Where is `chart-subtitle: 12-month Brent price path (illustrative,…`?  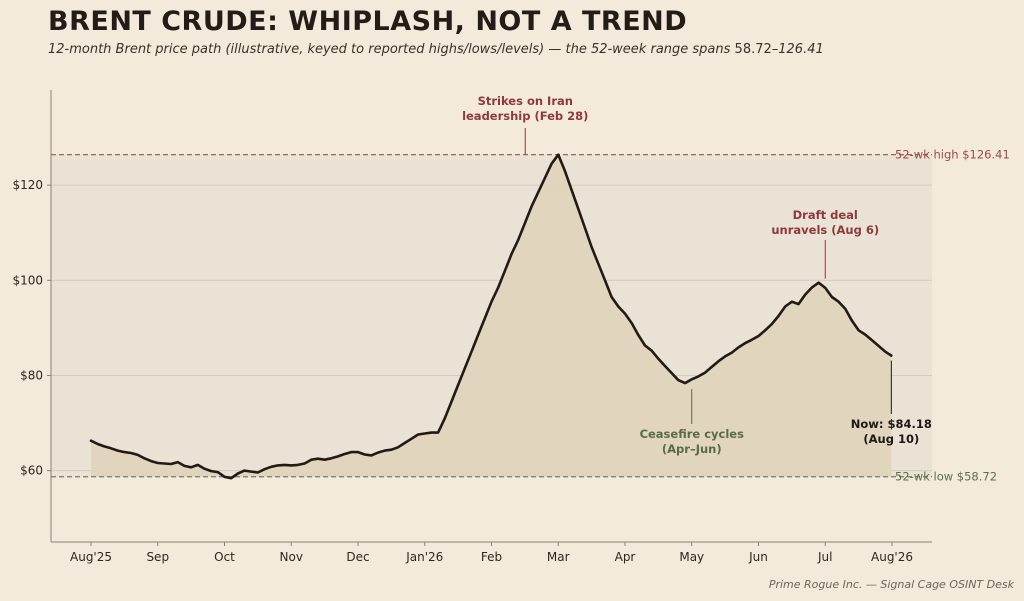
chart-subtitle: 12-month Brent price path (illustrative,… is located at coordinates (436, 49).